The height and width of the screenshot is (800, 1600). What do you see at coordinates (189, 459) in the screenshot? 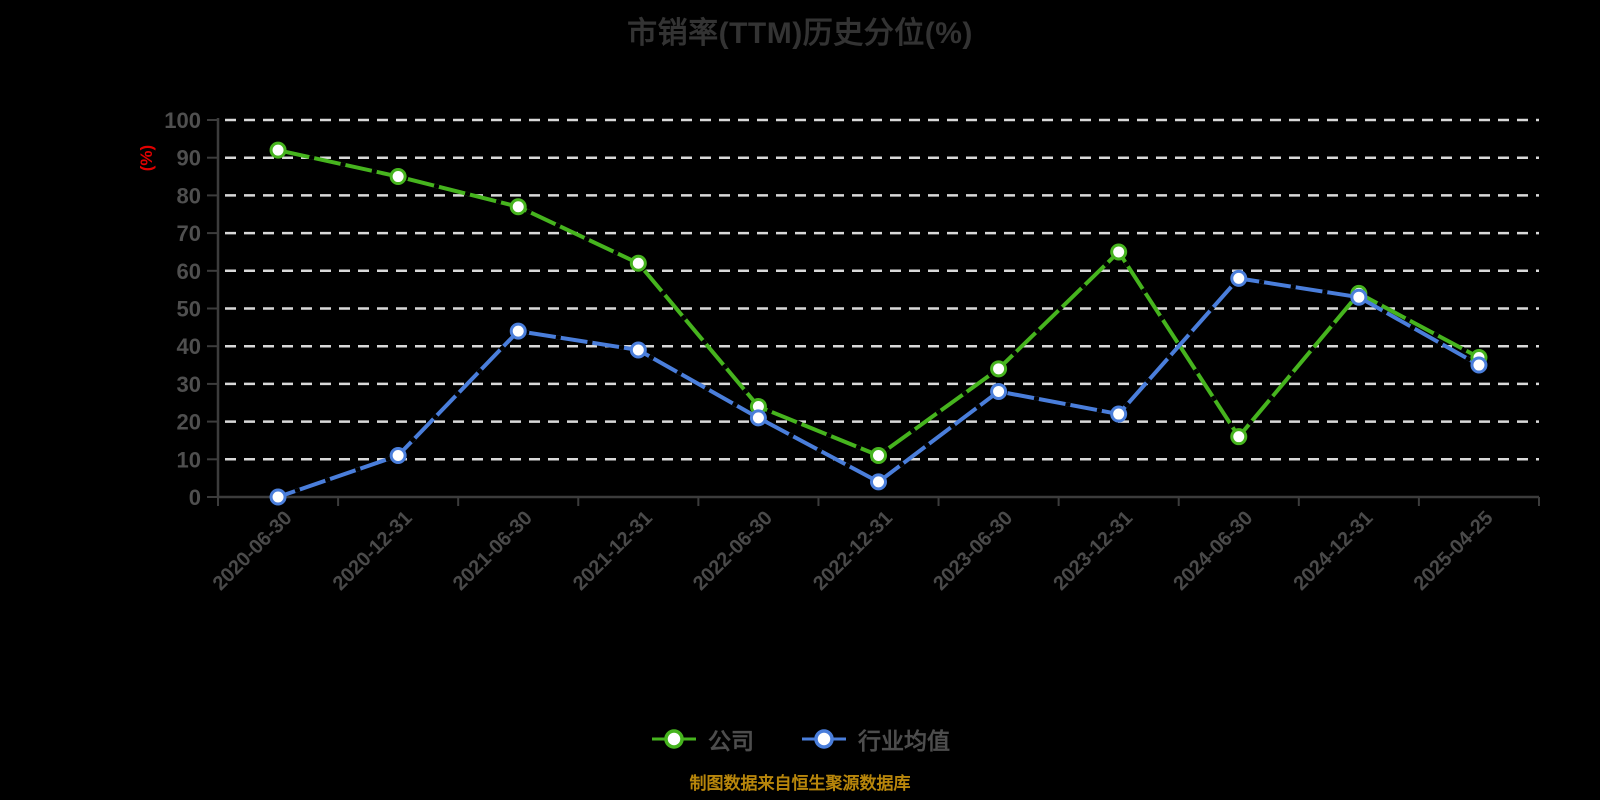
I see `y-tick-label: 10` at bounding box center [189, 459].